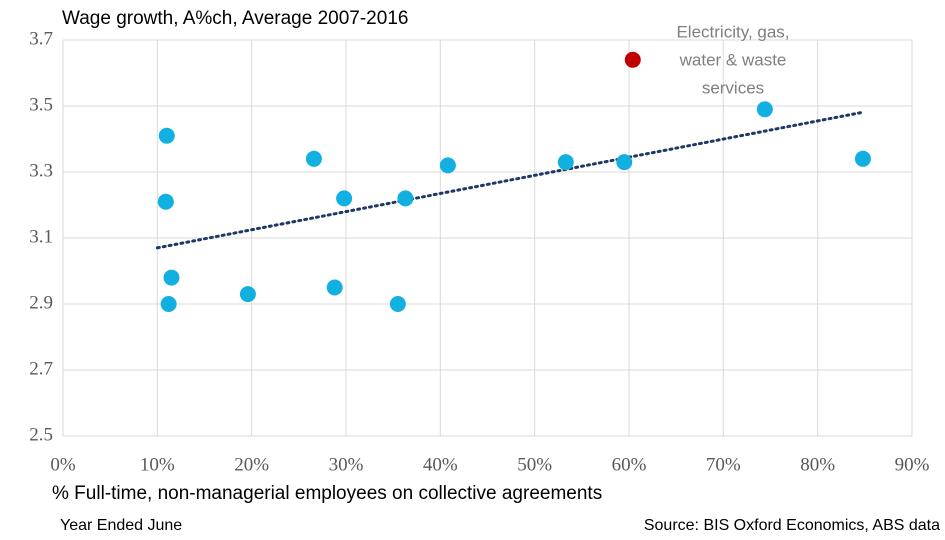 This screenshot has height=540, width=945. What do you see at coordinates (251, 464) in the screenshot?
I see `x-tick-label: 20%` at bounding box center [251, 464].